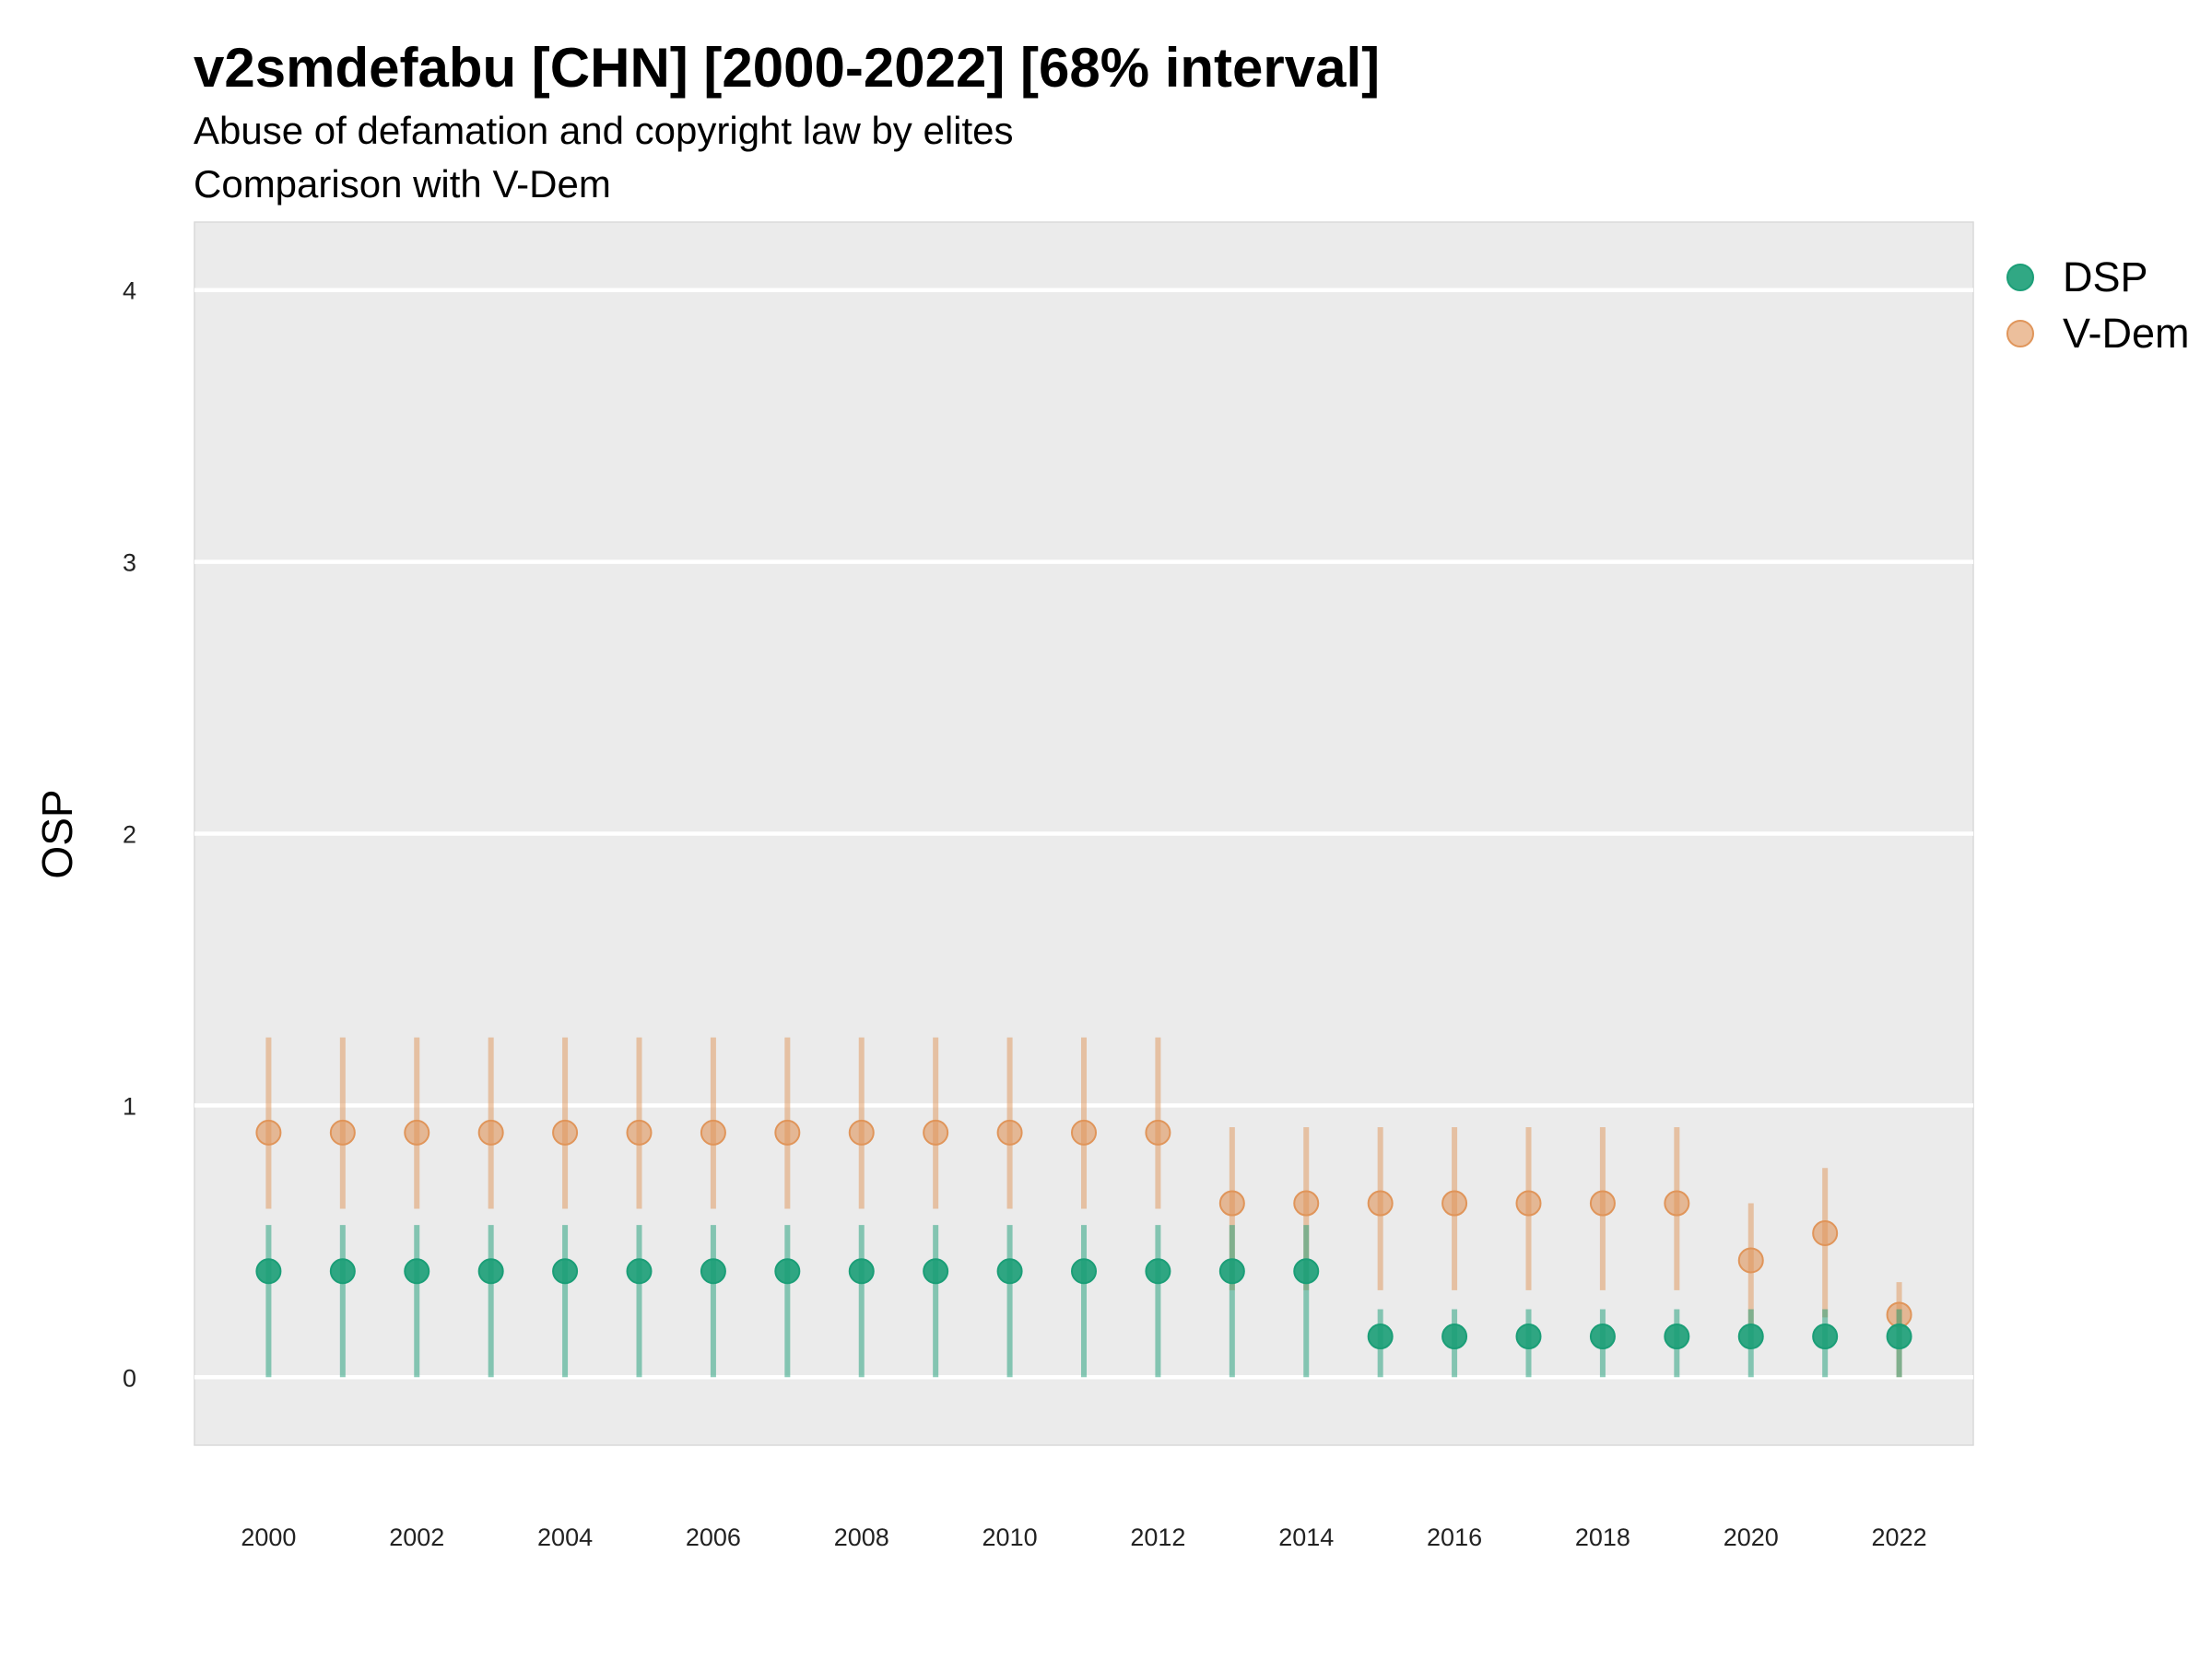 Image resolution: width=2212 pixels, height=1659 pixels. What do you see at coordinates (1528, 1203) in the screenshot?
I see `v-dem-point-2017` at bounding box center [1528, 1203].